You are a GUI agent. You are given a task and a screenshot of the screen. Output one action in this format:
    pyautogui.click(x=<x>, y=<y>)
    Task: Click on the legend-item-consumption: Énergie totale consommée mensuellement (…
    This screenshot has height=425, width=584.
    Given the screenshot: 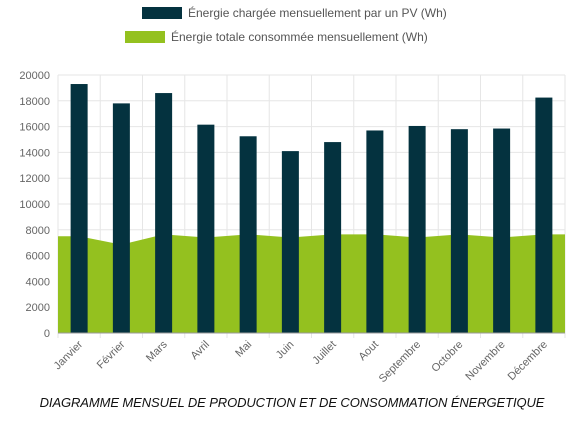 What is the action you would take?
    pyautogui.click(x=276, y=37)
    